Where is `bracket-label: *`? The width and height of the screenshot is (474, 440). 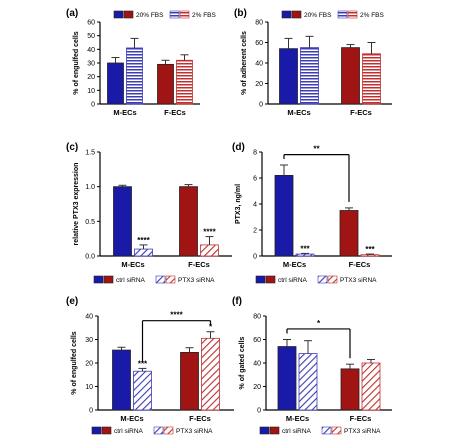 bracket-label: * is located at coordinates (319, 323).